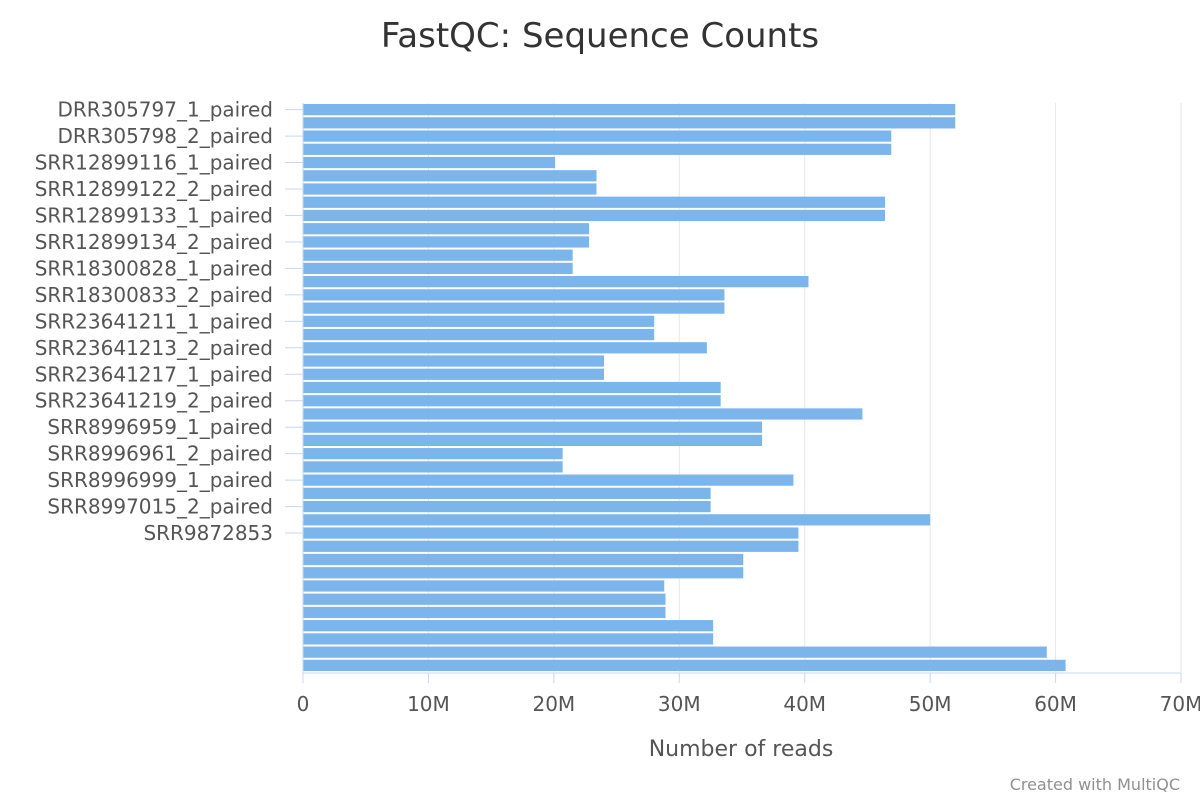  What do you see at coordinates (154, 215) in the screenshot?
I see `category-label: SRR12899133_1_paired` at bounding box center [154, 215].